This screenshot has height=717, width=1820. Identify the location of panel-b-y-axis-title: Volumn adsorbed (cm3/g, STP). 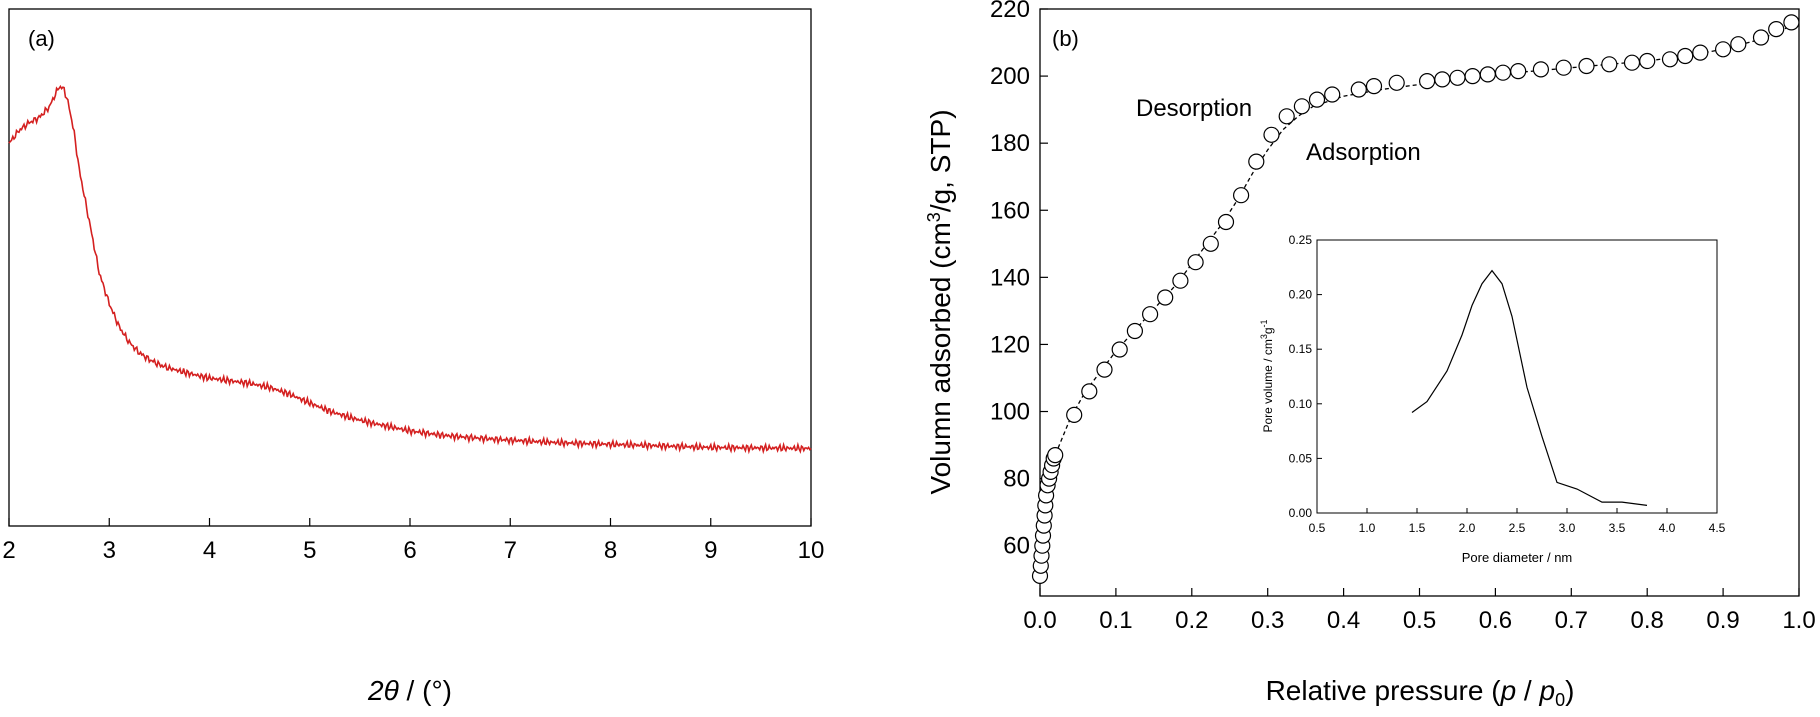
(940, 301).